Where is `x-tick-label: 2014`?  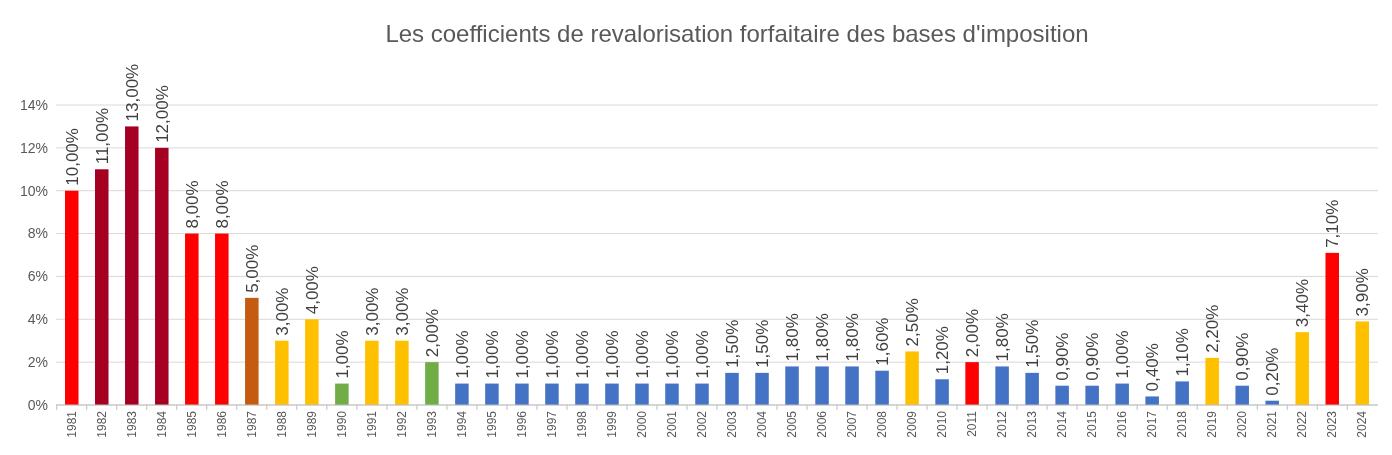
x-tick-label: 2014 is located at coordinates (1062, 424).